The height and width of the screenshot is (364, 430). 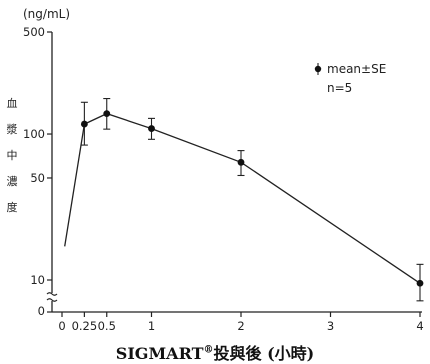 I want to click on x-tick-label: 0.5, so click(x=107, y=326).